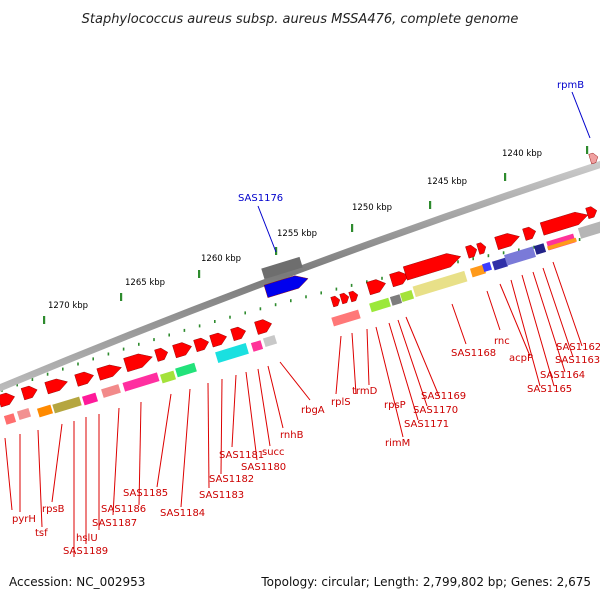 The width and height of the screenshot is (600, 600). I want to click on gene-label-SAS1162: SAS1162, so click(578, 347).